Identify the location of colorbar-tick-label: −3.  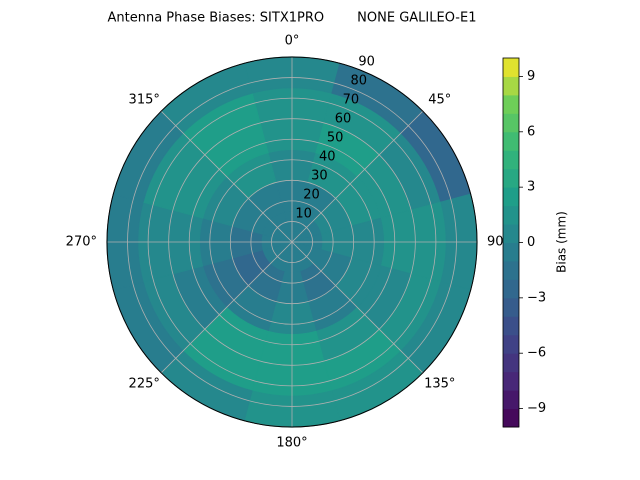
(536, 297).